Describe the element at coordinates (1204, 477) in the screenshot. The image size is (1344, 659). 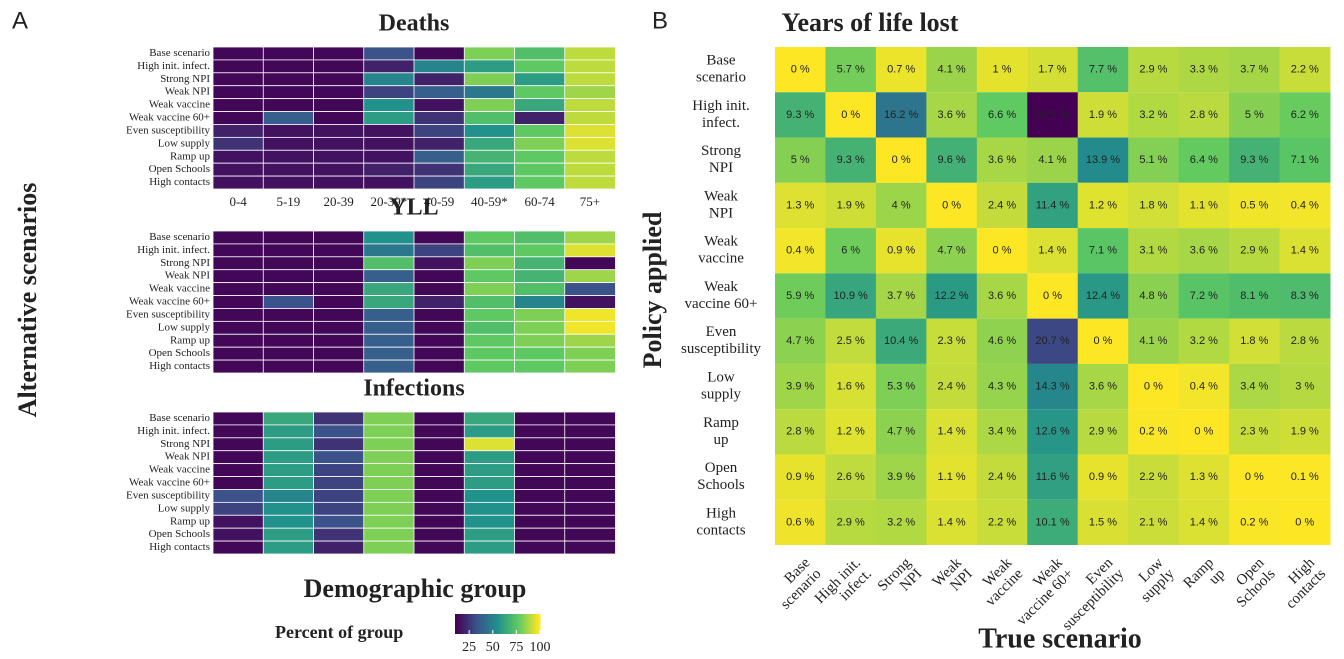
I see `value-label: 1.3 %` at that location.